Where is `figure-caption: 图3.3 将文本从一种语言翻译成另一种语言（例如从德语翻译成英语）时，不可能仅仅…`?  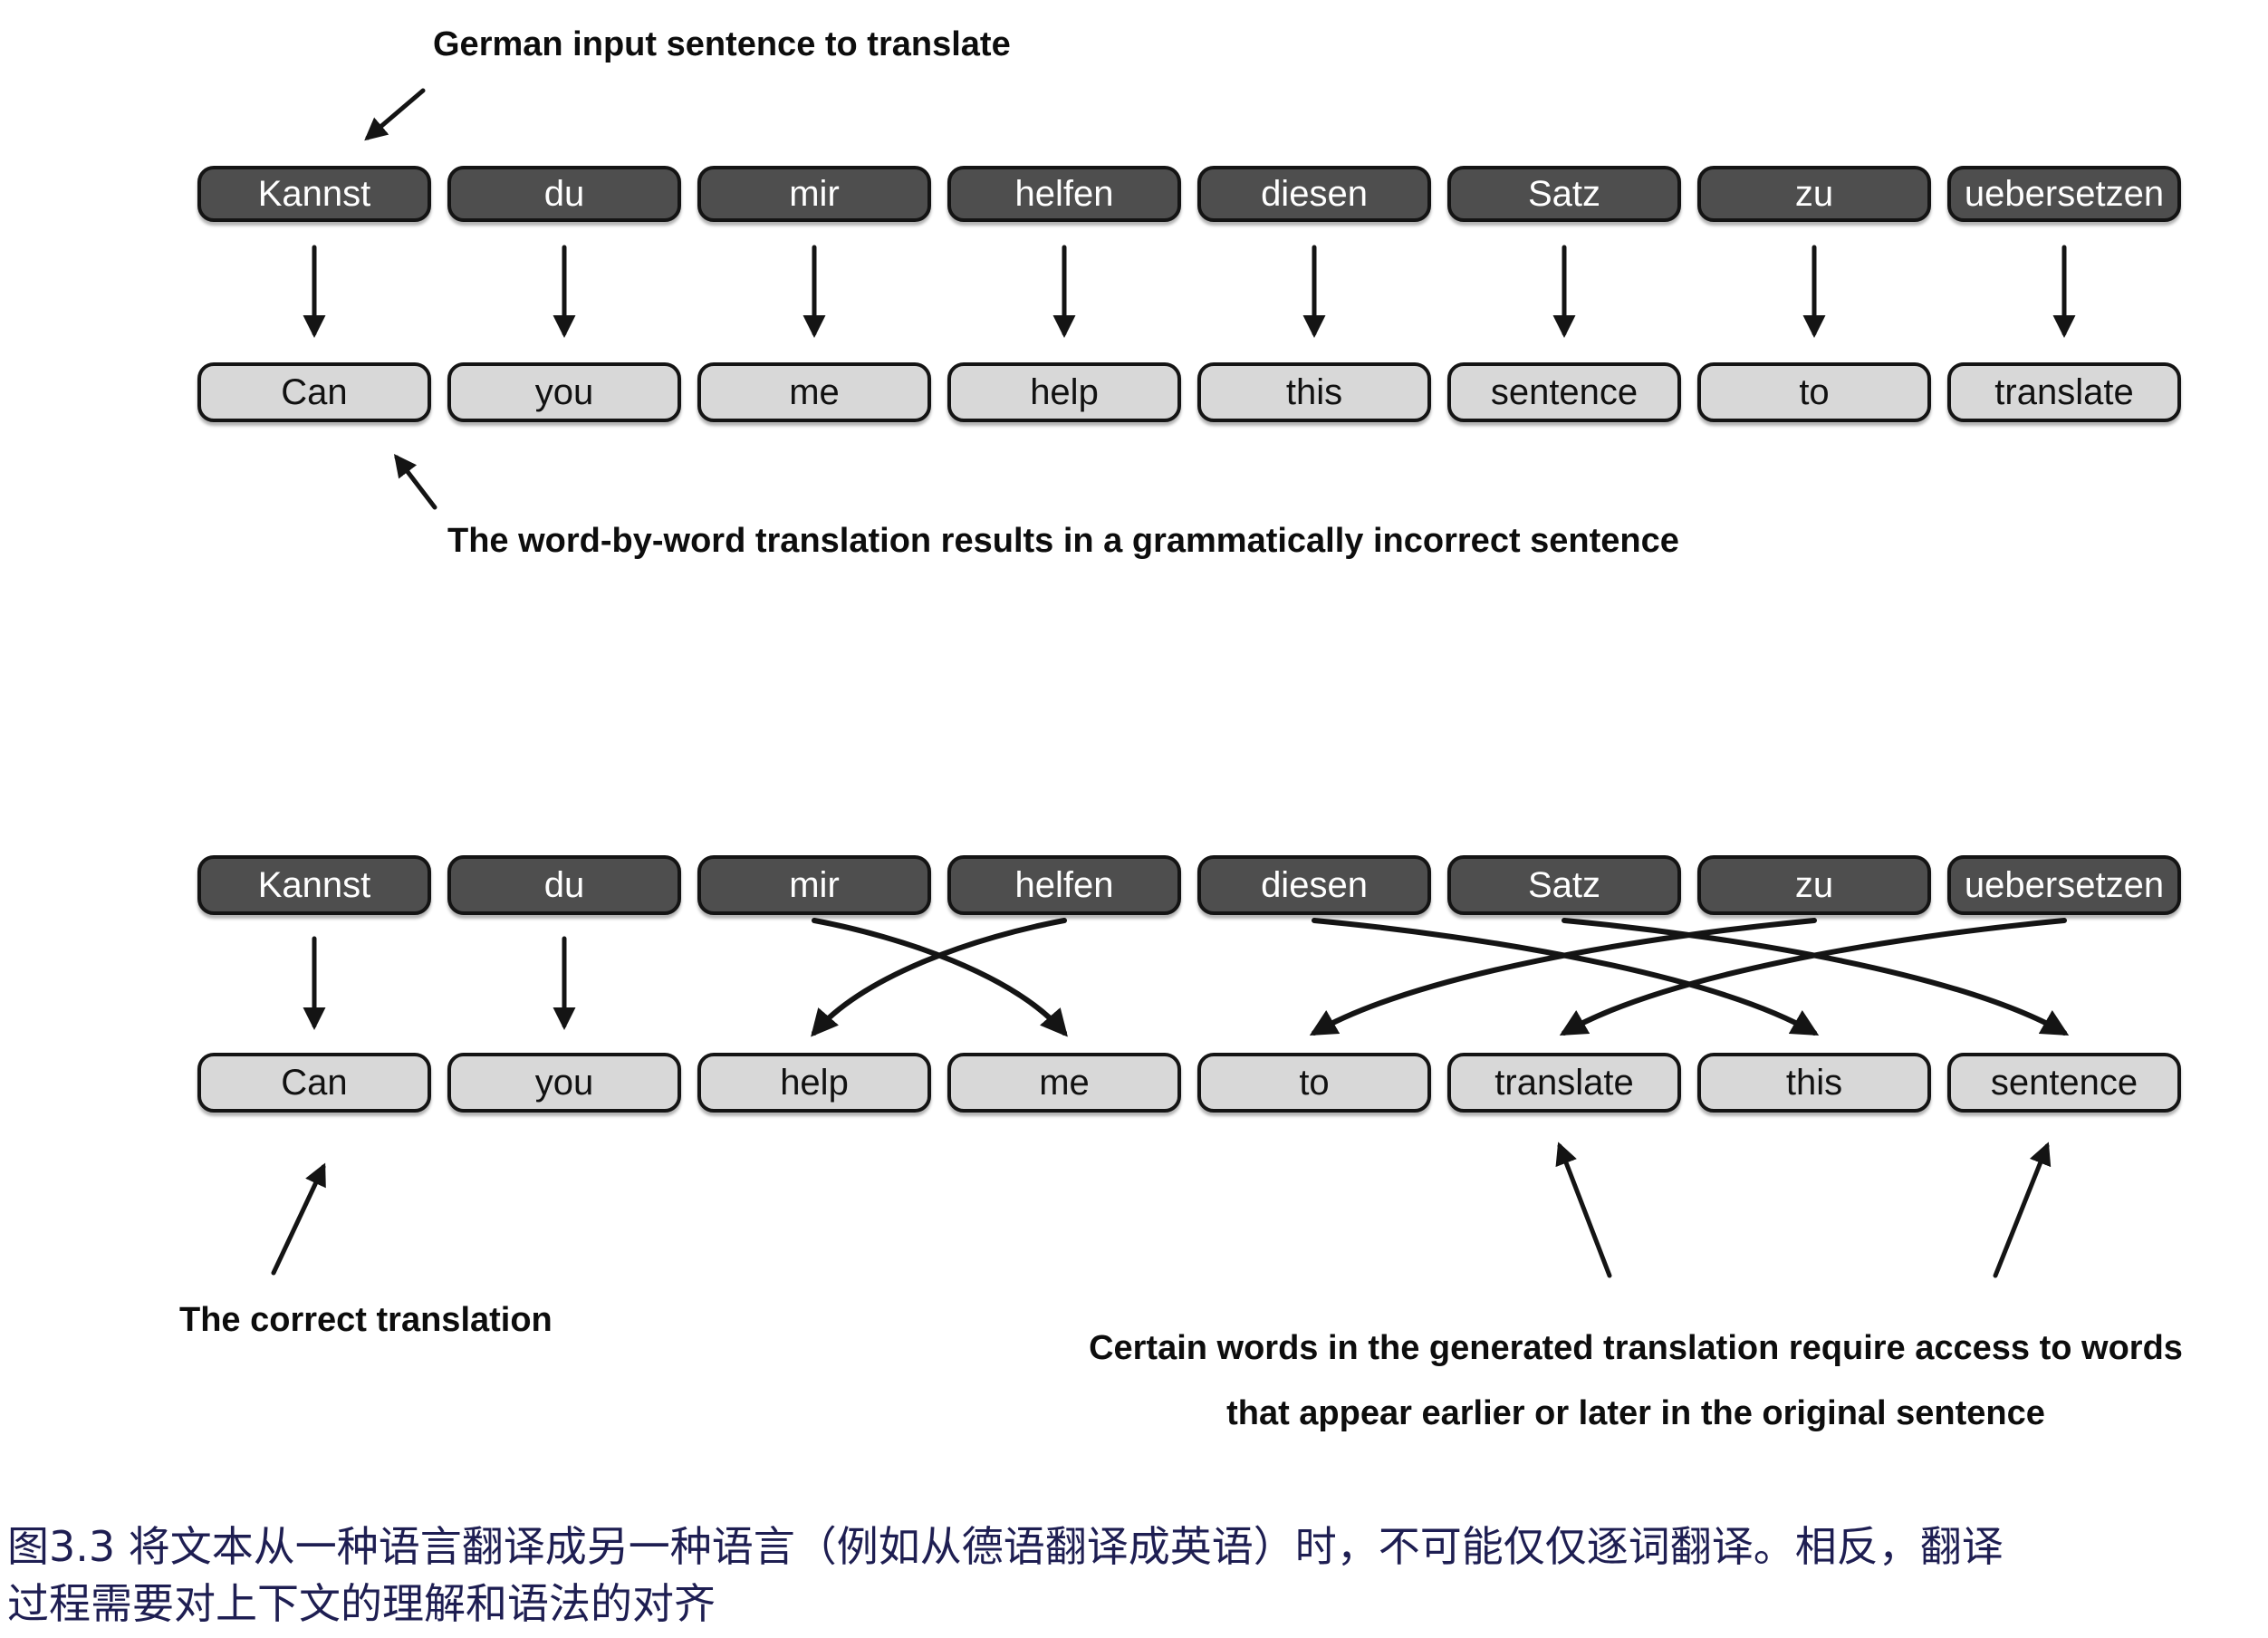
figure-caption: 图3.3 将文本从一种语言翻译成另一种语言（例如从德语翻译成英语）时，不可能仅仅… is located at coordinates (1135, 1575).